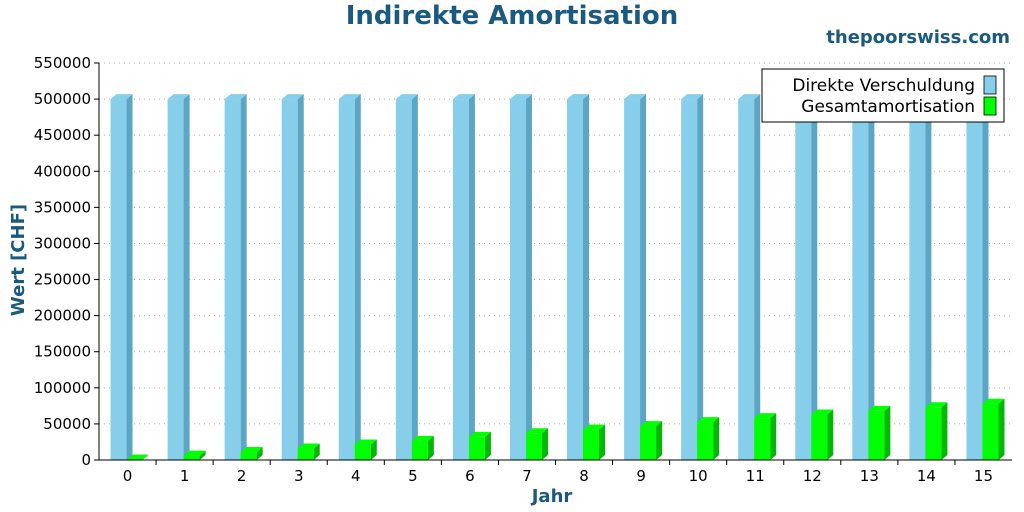 The width and height of the screenshot is (1024, 512). What do you see at coordinates (869, 476) in the screenshot?
I see `x-tick-label: 13` at bounding box center [869, 476].